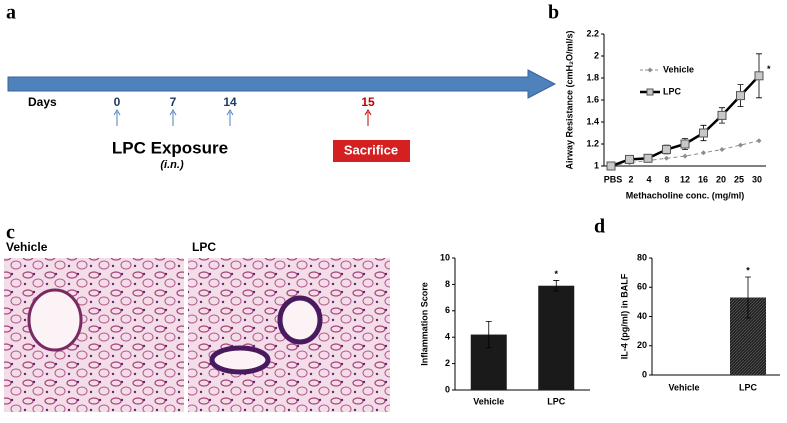 Image resolution: width=787 pixels, height=423 pixels. What do you see at coordinates (10, 233) in the screenshot?
I see `panel-label: c` at bounding box center [10, 233].